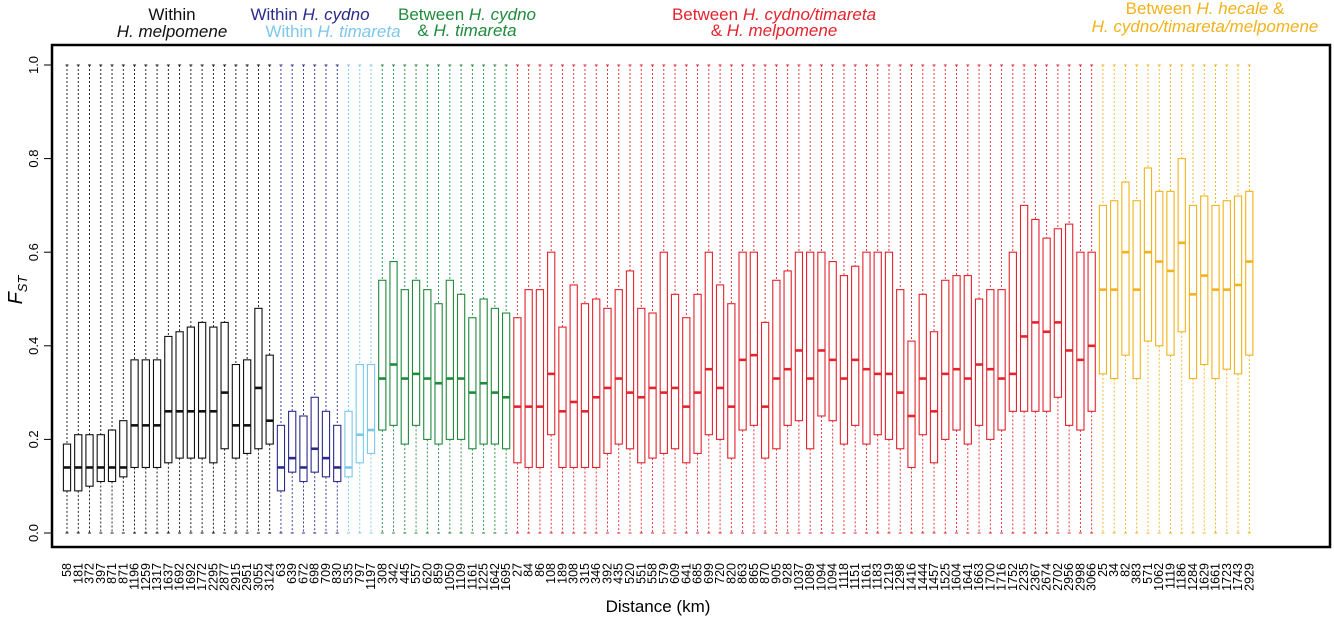 This screenshot has height=619, width=1334. Describe the element at coordinates (1176, 299) in the screenshot. I see `box-group-hecale_vs_all` at that location.